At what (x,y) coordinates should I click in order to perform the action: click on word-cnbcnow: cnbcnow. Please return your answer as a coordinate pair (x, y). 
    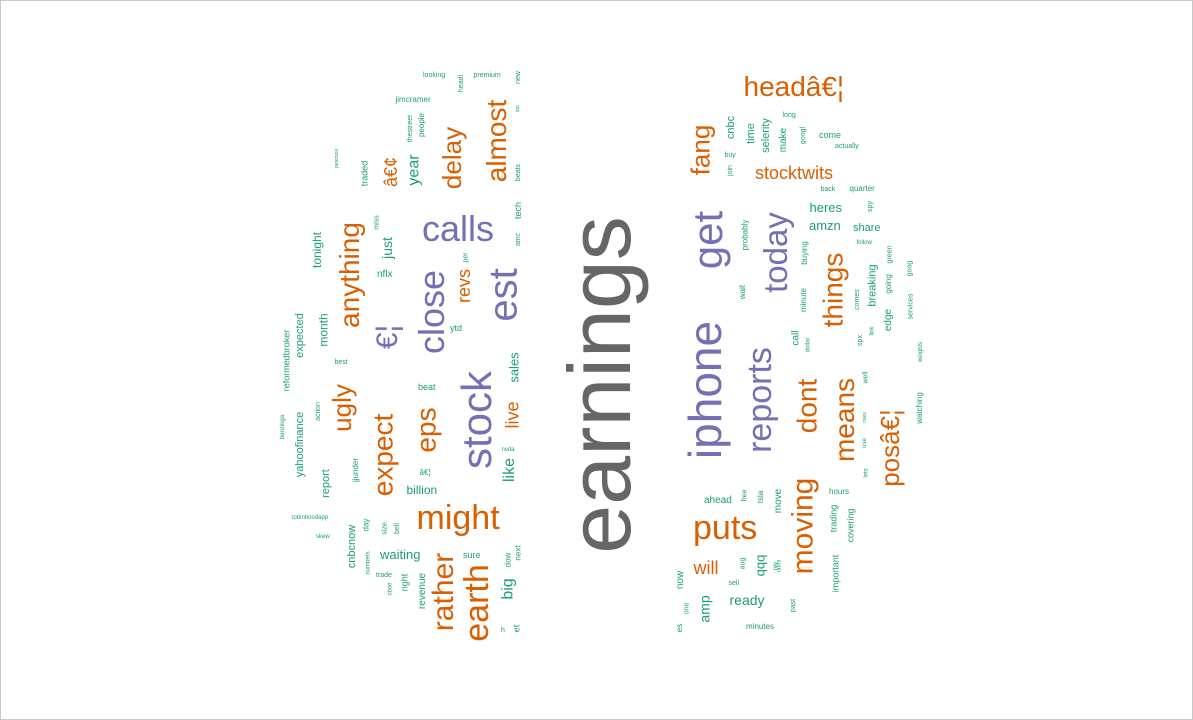
    Looking at the image, I should click on (351, 546).